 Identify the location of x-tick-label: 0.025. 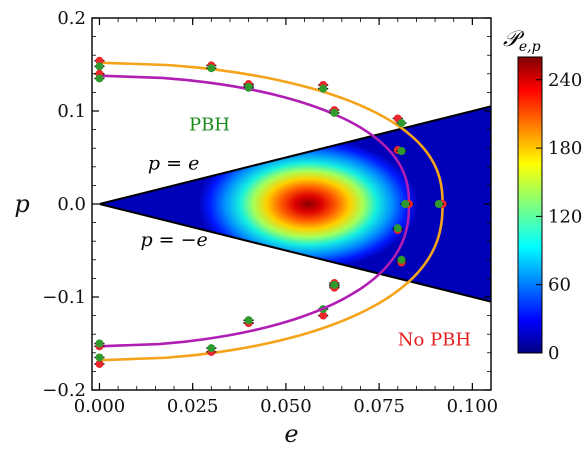
(193, 406).